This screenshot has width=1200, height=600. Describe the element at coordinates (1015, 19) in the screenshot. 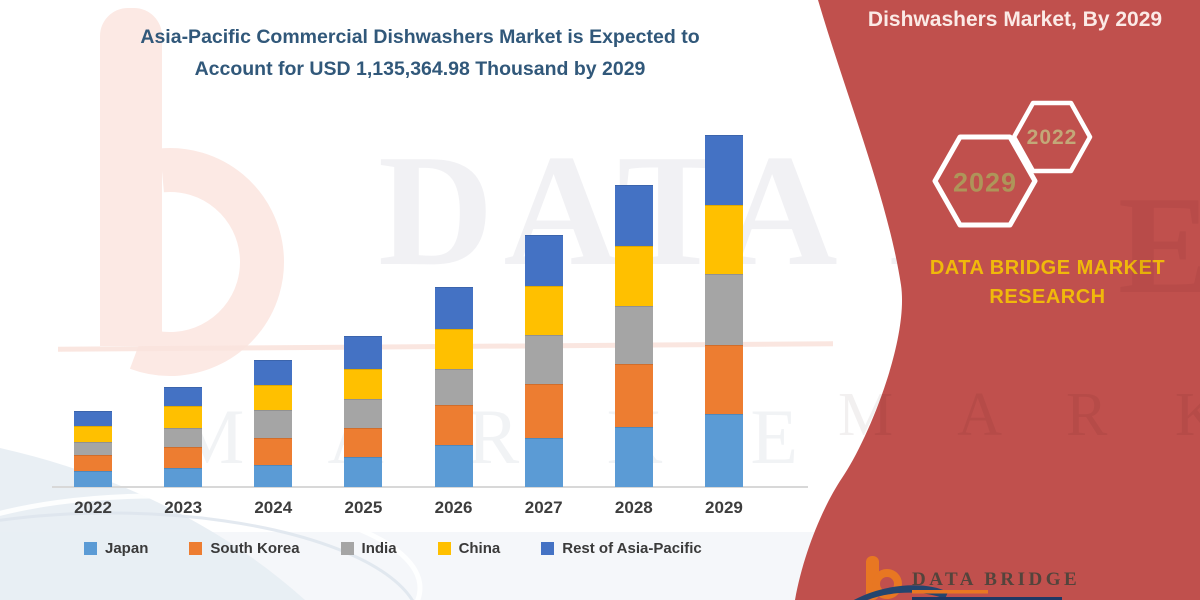

I see `panel-title: Dishwashers Market, By 2029` at that location.